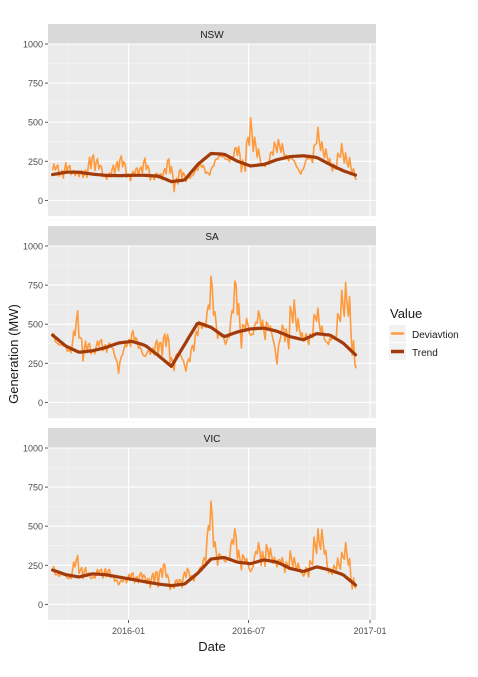 This screenshot has height=677, width=478. What do you see at coordinates (370, 631) in the screenshot?
I see `x-tick-label: 2017-01` at bounding box center [370, 631].